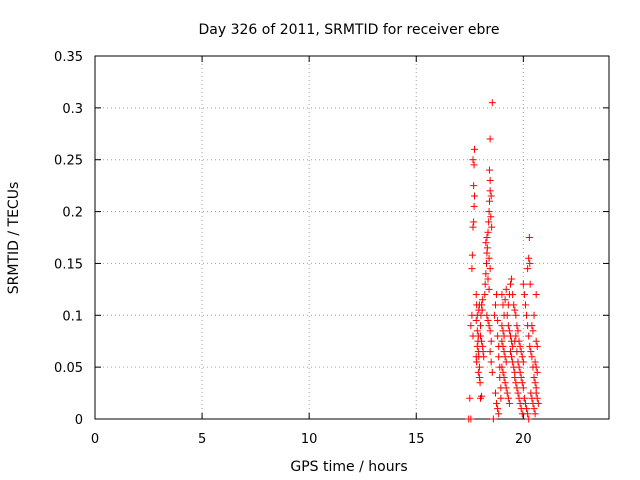 The height and width of the screenshot is (480, 640). Describe the element at coordinates (72, 213) in the screenshot. I see `y-tick-label: 0.2` at that location.